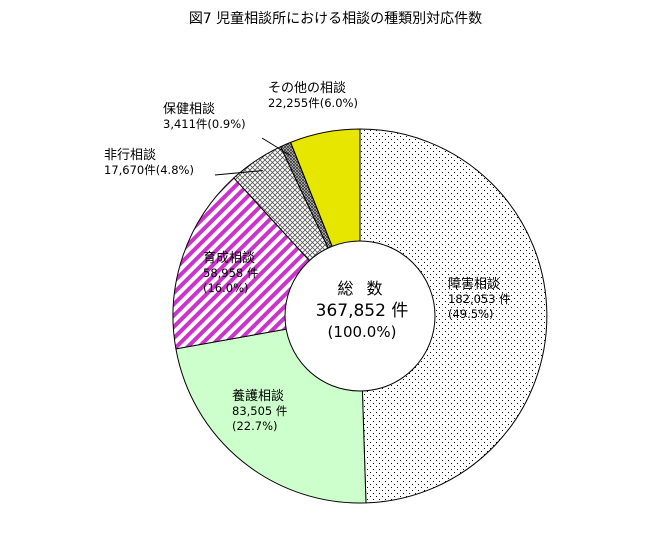  I want to click on donut-hole, so click(360, 316).